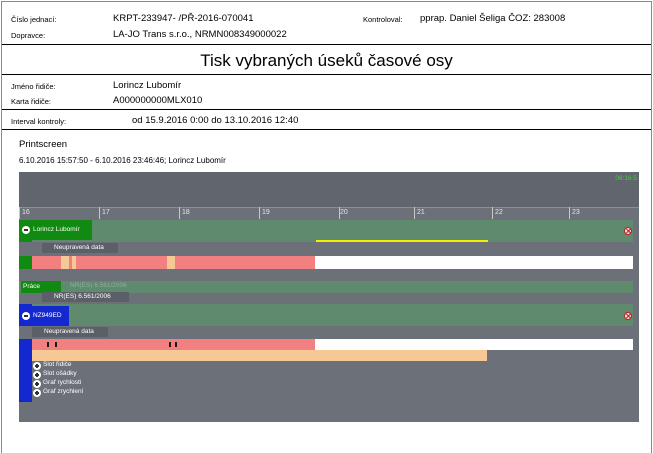  What do you see at coordinates (85, 297) in the screenshot?
I see `regulation-label: NR(ES) 6.561/2006` at bounding box center [85, 297].